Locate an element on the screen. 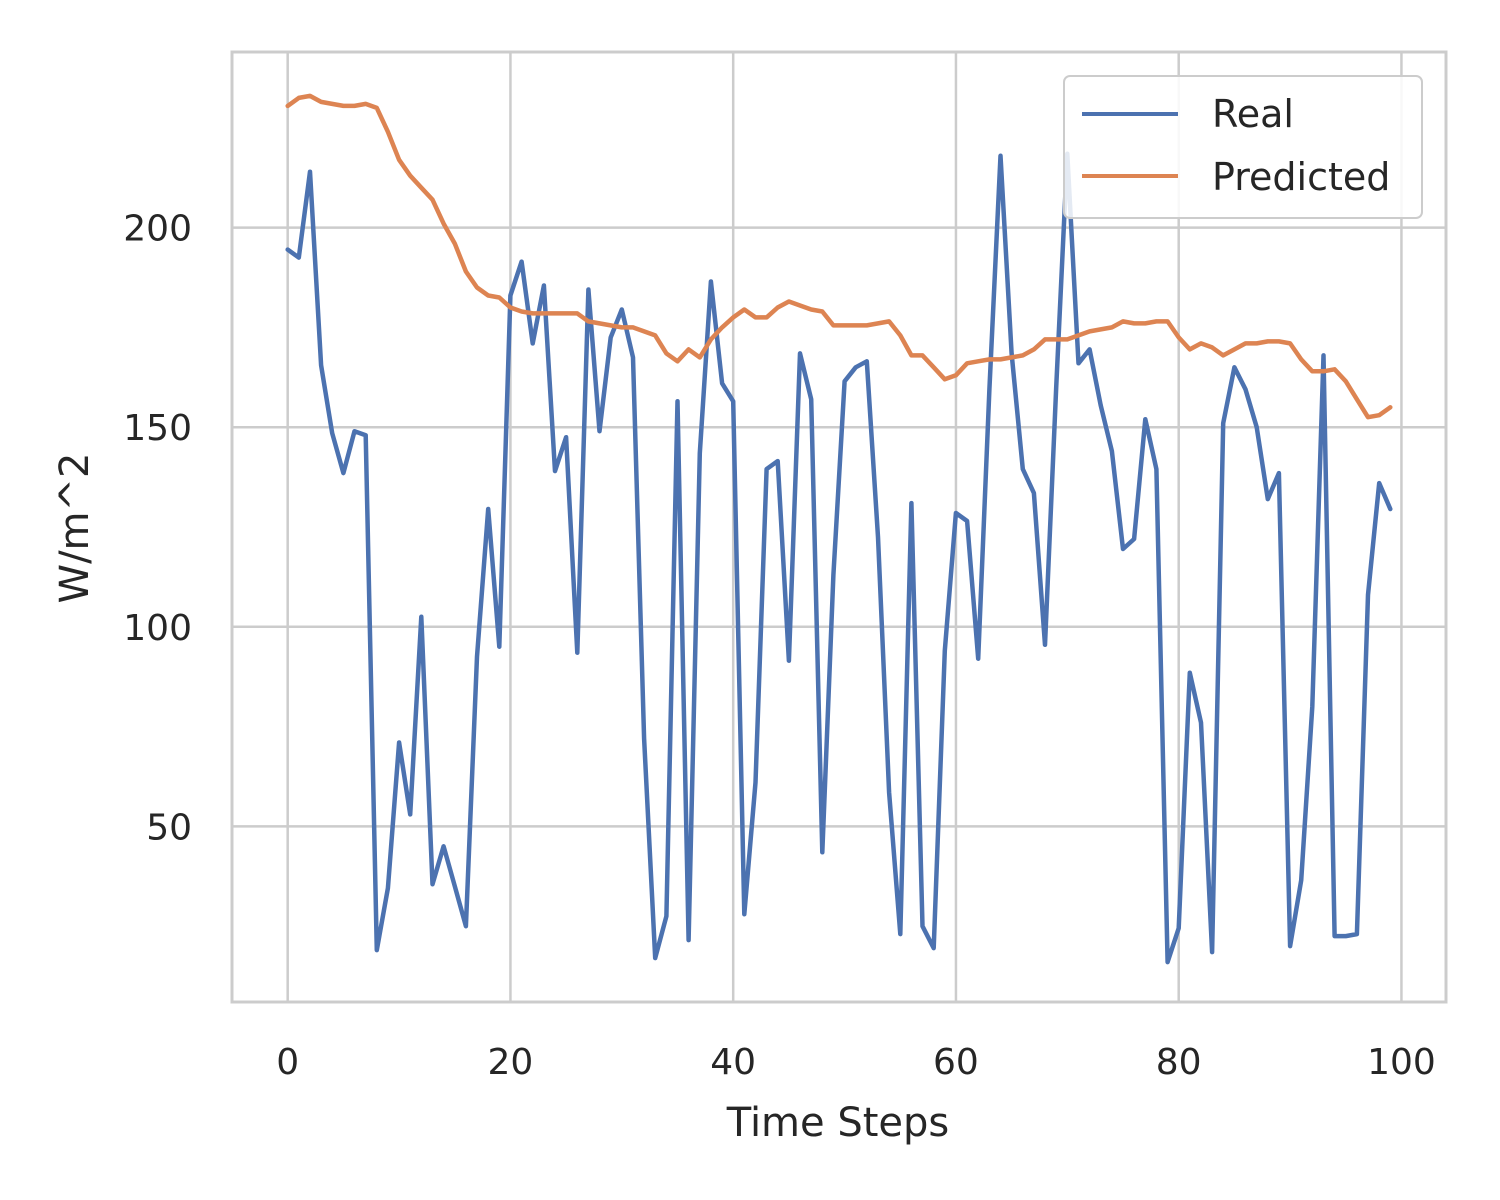  y-tick-label: 150 is located at coordinates (157, 428).